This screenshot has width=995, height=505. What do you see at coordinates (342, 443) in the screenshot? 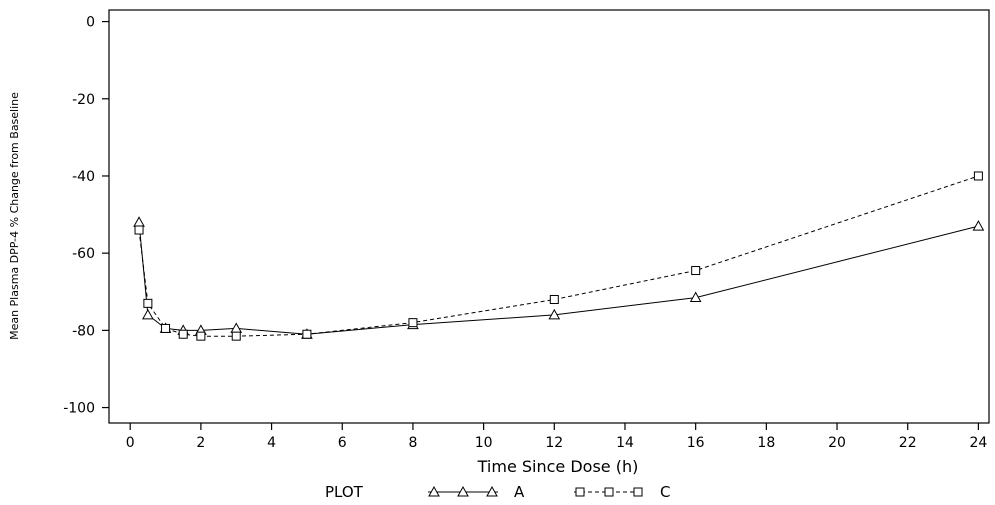
I see `x-tick-label: 6` at bounding box center [342, 443].